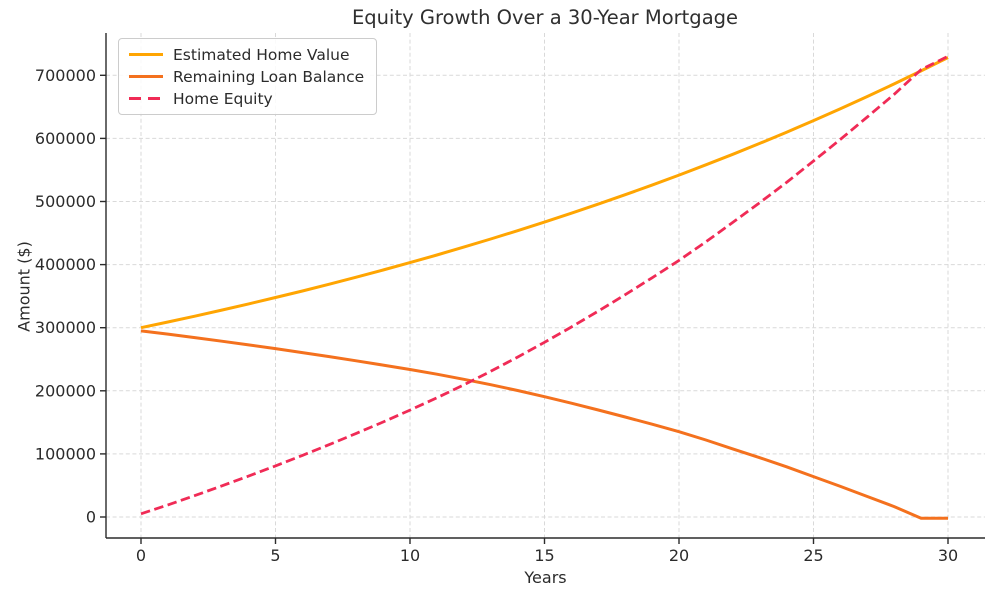  What do you see at coordinates (948, 555) in the screenshot?
I see `x-tick-label: 30` at bounding box center [948, 555].